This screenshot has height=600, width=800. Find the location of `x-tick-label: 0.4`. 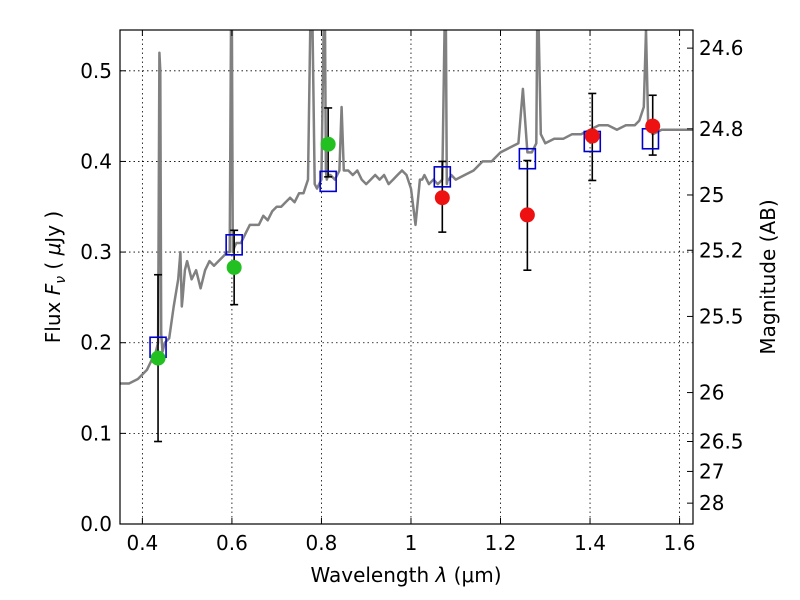

x-tick-label: 0.4 is located at coordinates (142, 543).